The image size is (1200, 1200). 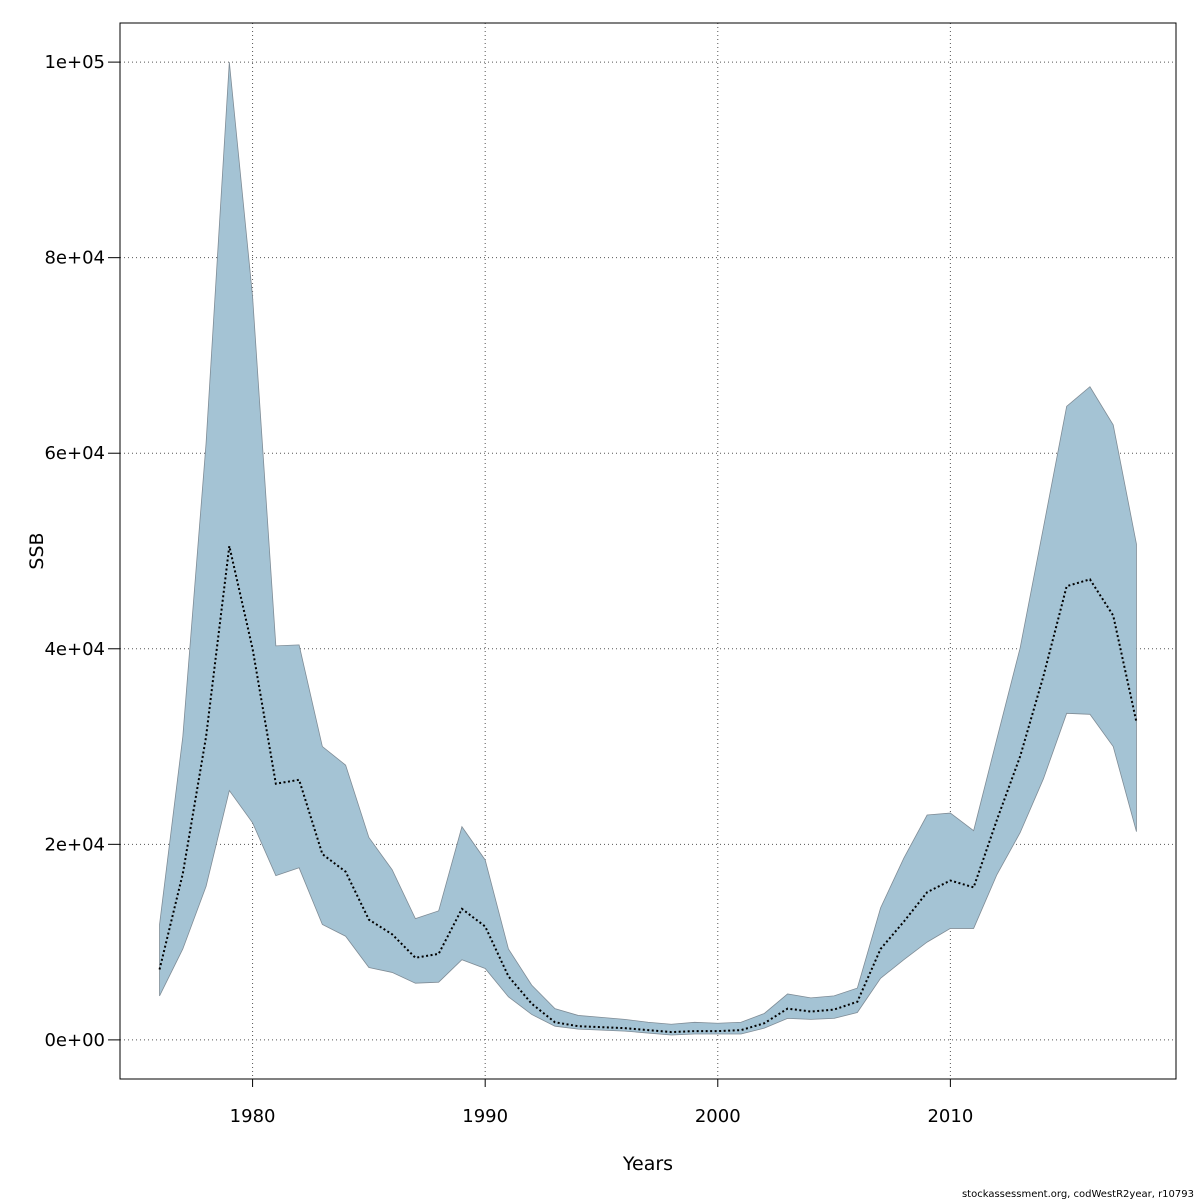 I want to click on y-tick-label: 0e+00, so click(x=74, y=1040).